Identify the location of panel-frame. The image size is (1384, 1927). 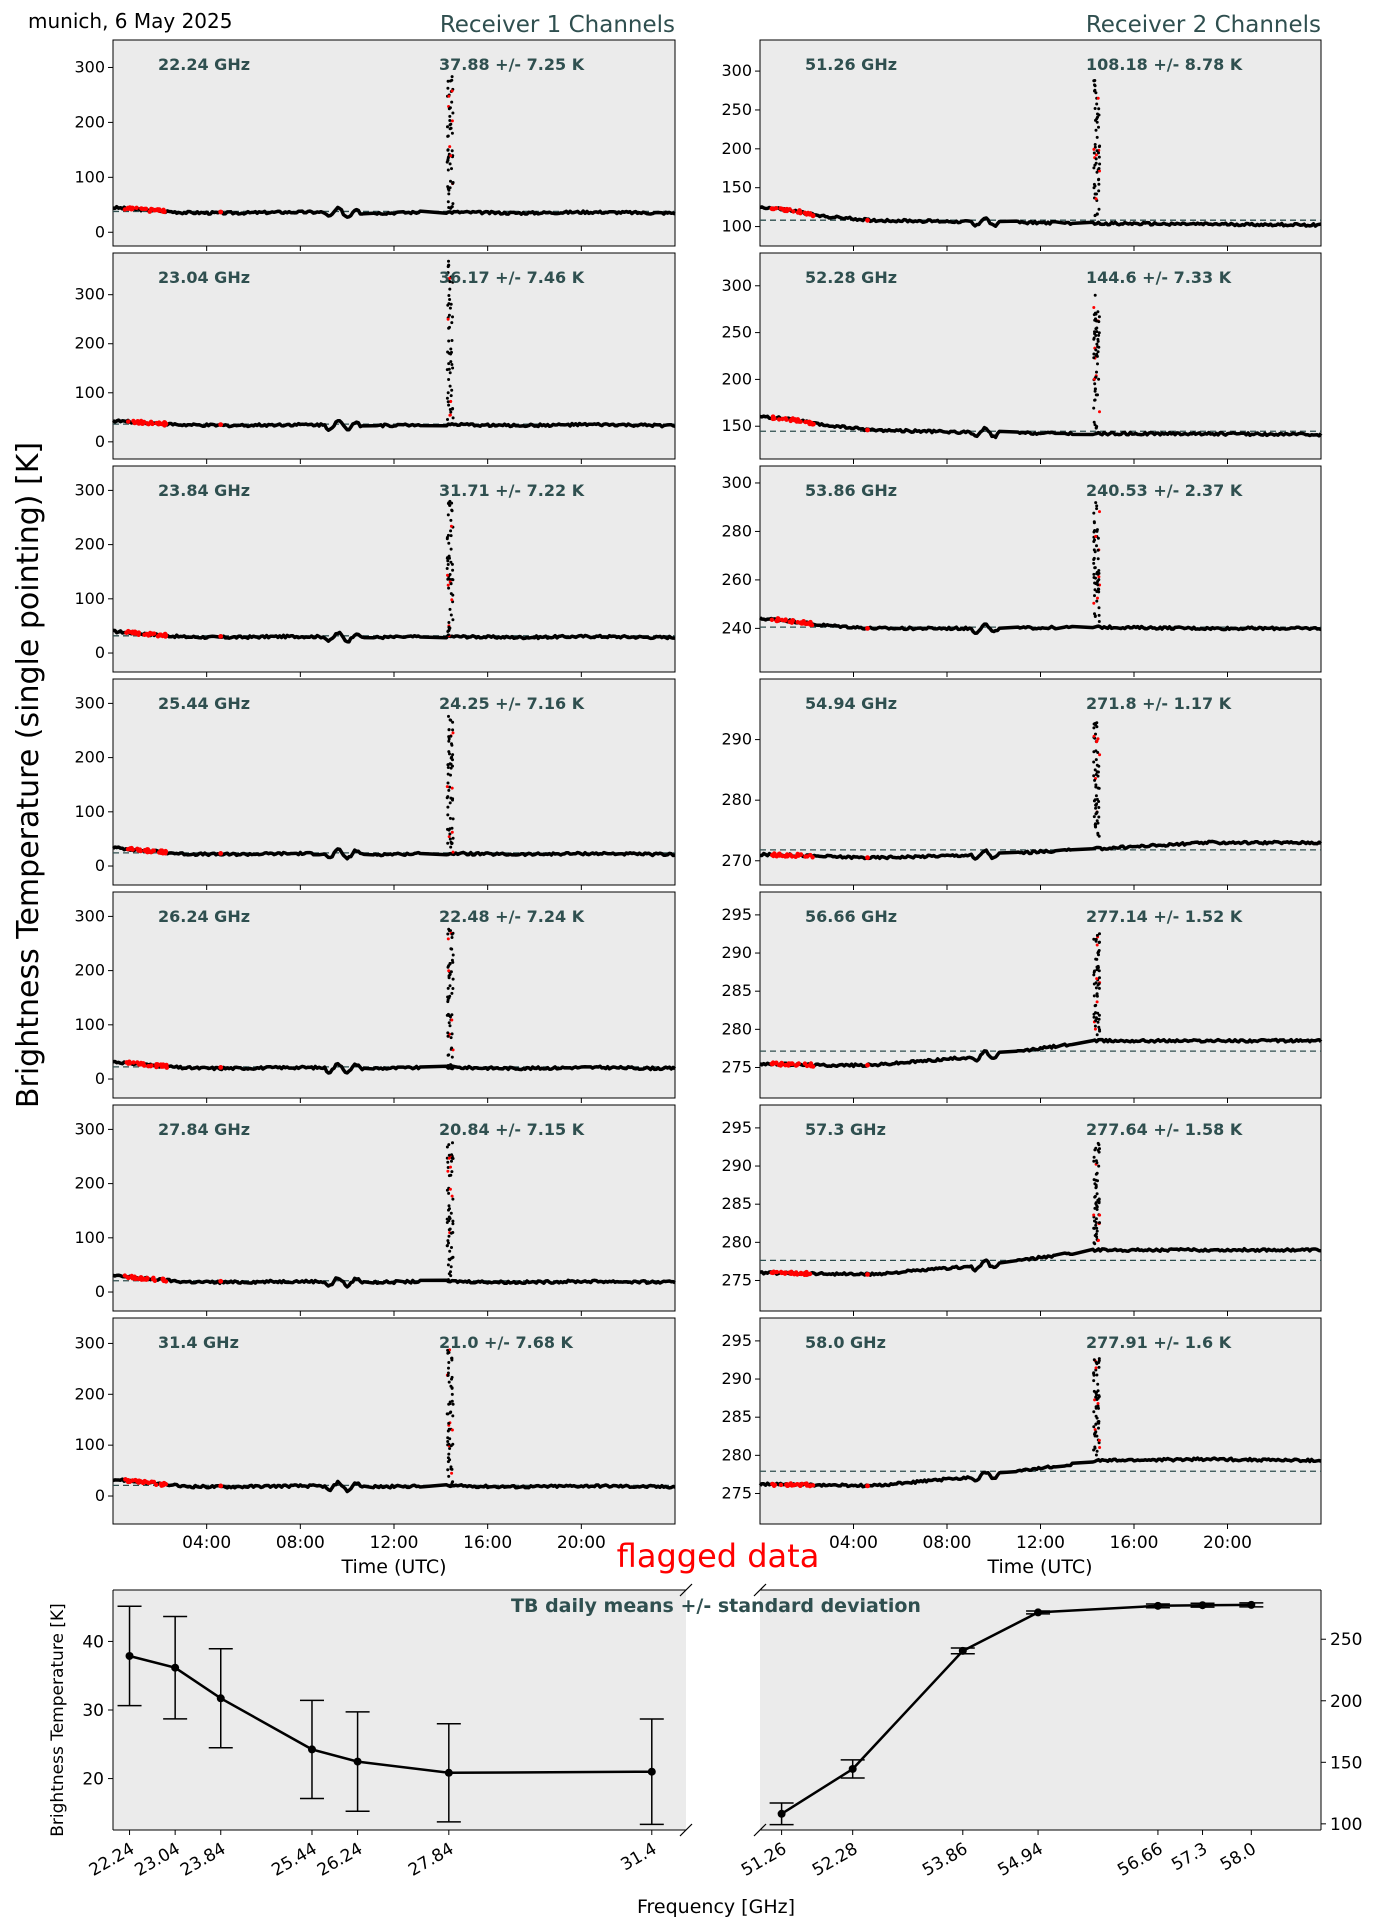
(394, 782).